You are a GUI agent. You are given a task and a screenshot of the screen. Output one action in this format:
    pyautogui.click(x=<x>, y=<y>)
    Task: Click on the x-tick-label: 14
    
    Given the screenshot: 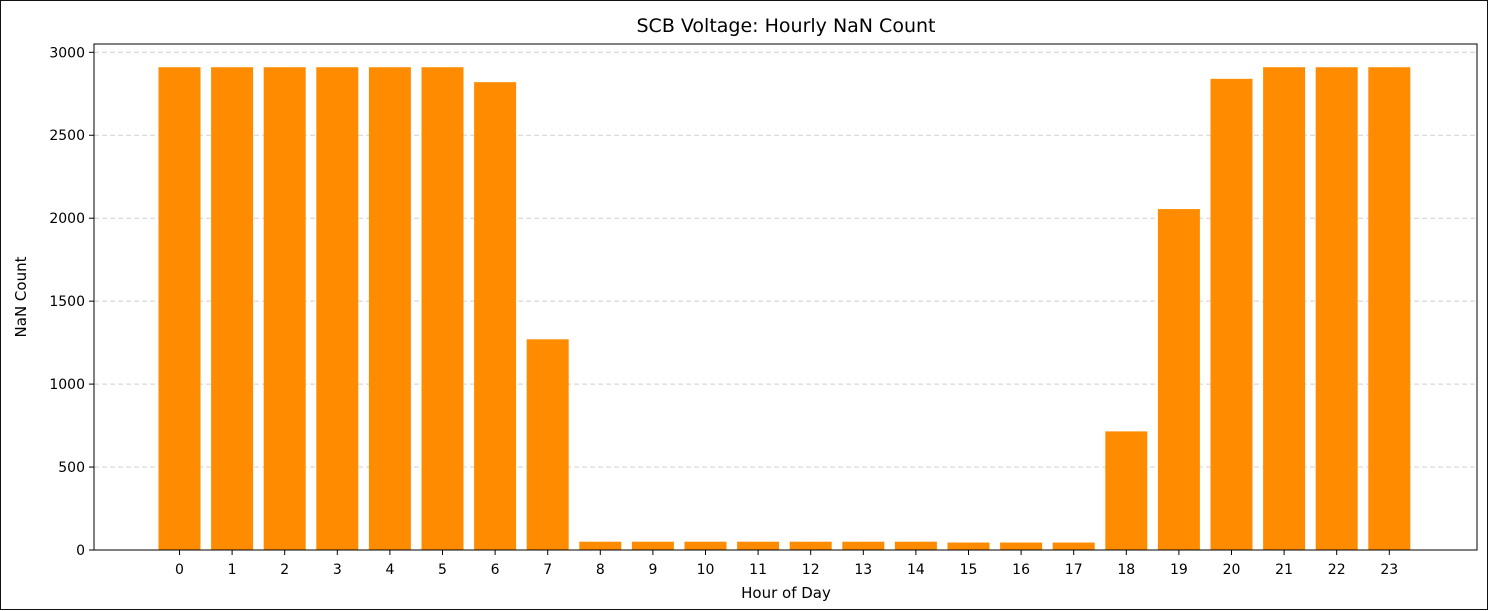 What is the action you would take?
    pyautogui.click(x=916, y=570)
    